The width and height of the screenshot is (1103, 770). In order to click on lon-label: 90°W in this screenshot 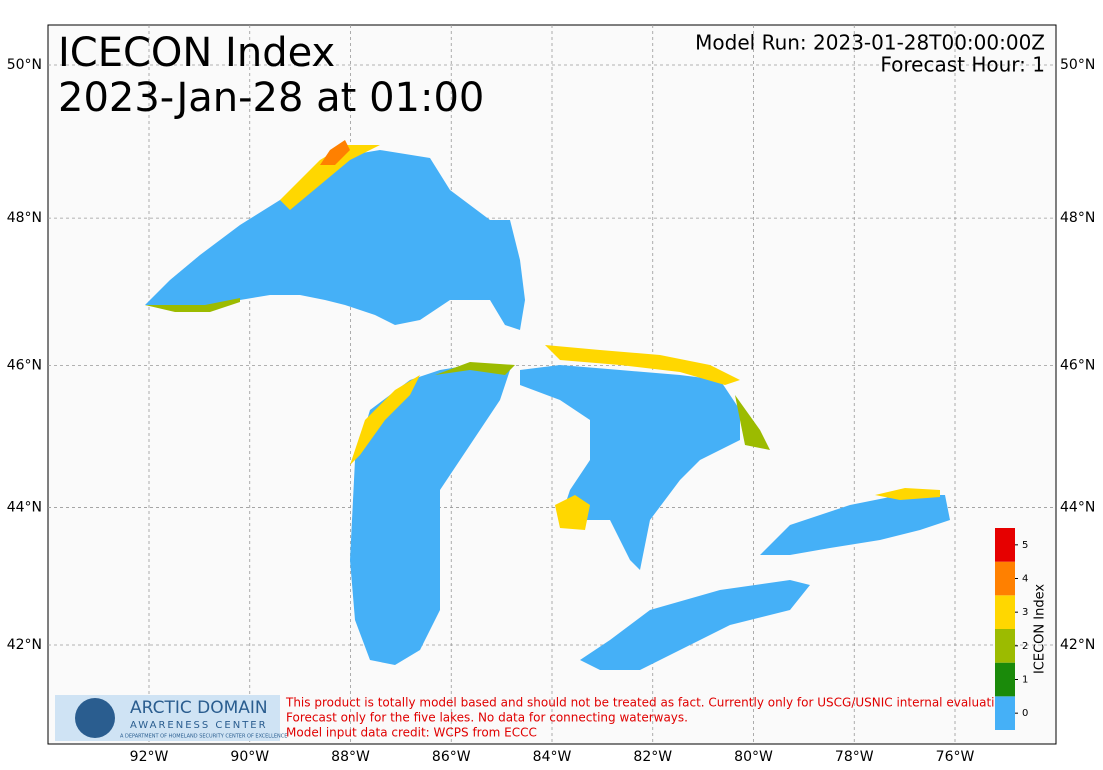, I will do `click(249, 757)`.